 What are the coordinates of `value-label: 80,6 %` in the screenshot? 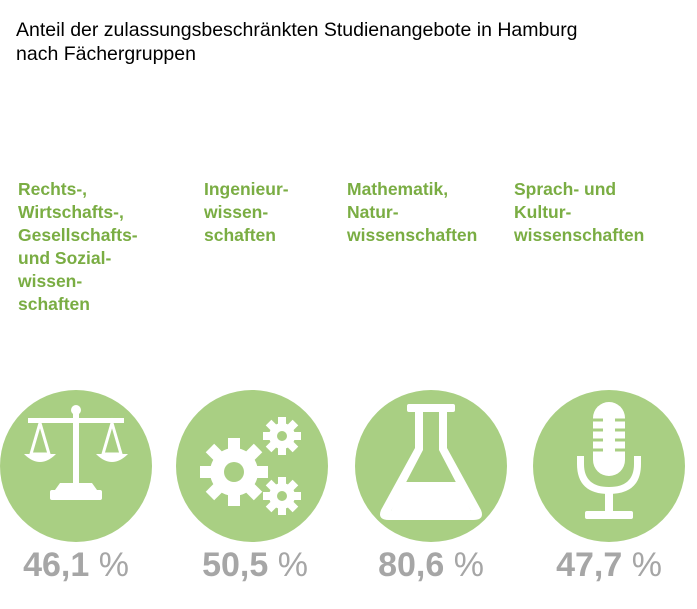 It's located at (431, 565).